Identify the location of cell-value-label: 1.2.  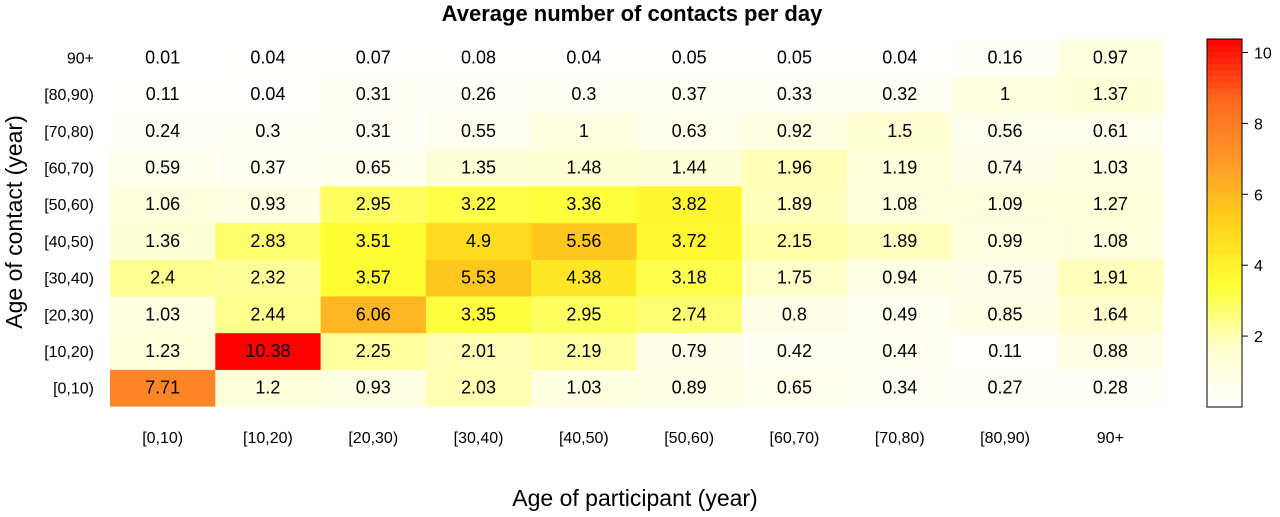
(267, 388).